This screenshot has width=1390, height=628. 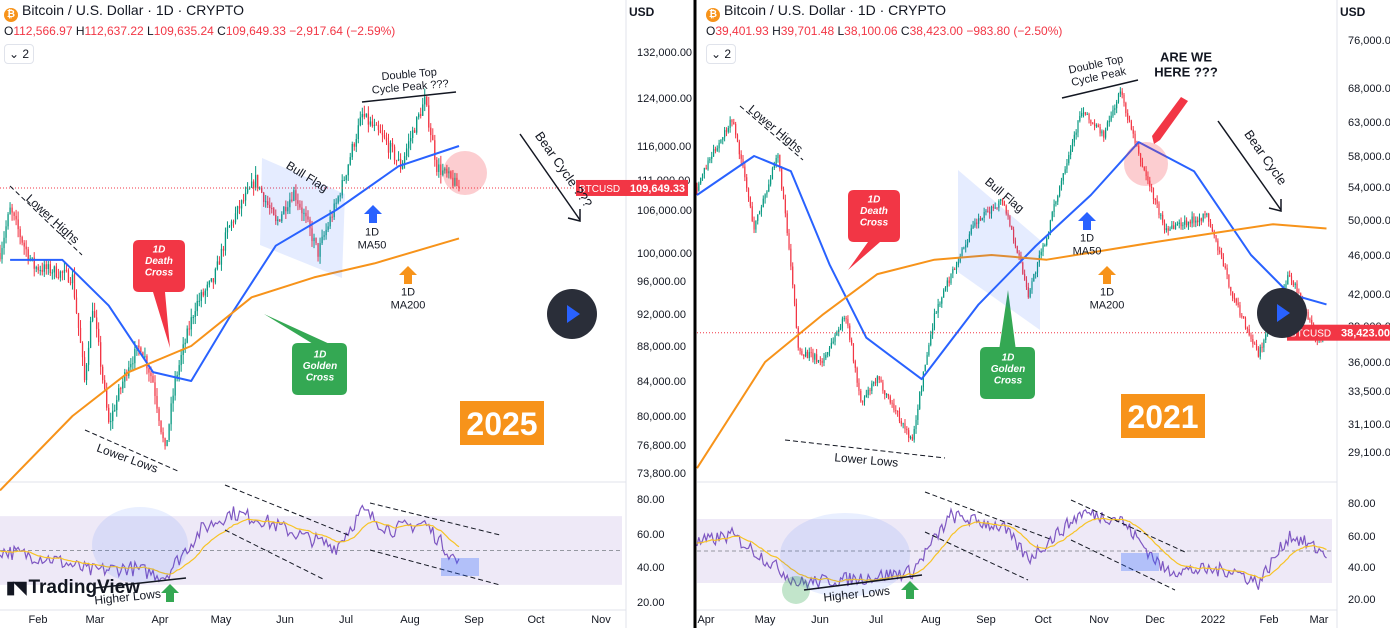 What do you see at coordinates (1369, 256) in the screenshot?
I see `price-tick-label: 46,000.00` at bounding box center [1369, 256].